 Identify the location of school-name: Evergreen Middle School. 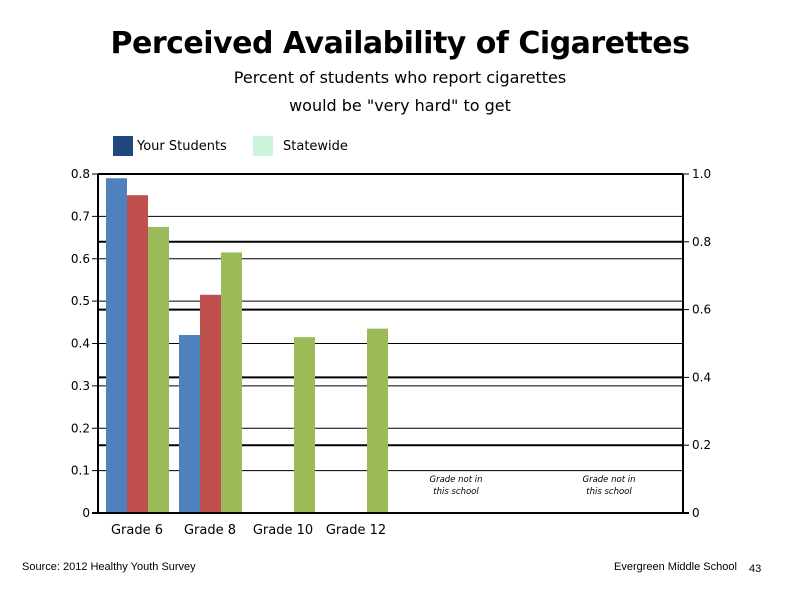
(675, 567).